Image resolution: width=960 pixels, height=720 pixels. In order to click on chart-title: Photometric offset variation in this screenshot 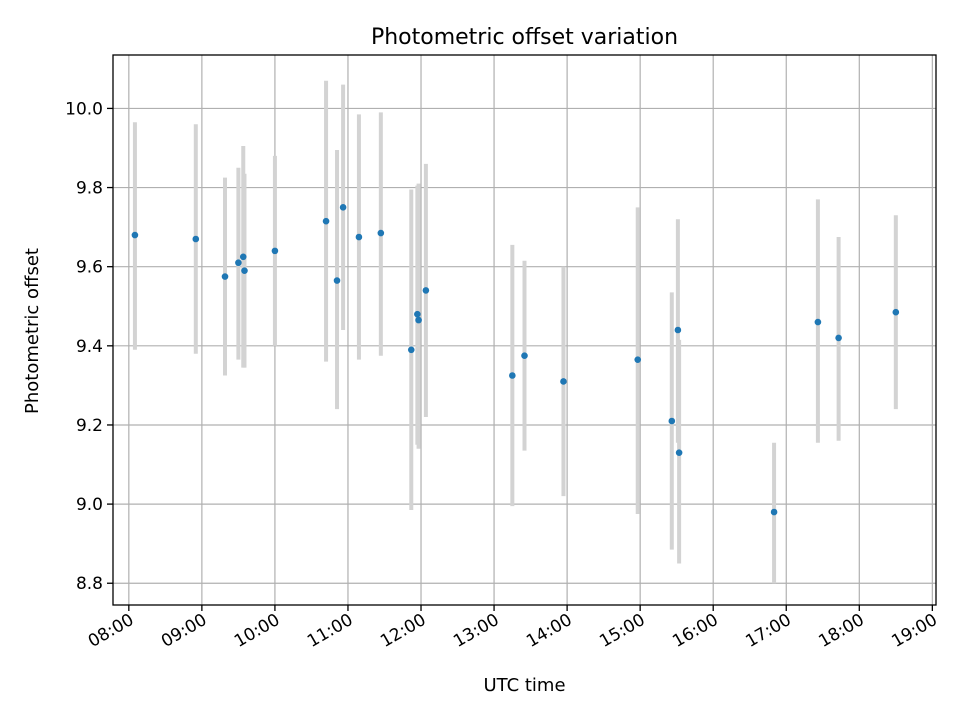, I will do `click(524, 37)`.